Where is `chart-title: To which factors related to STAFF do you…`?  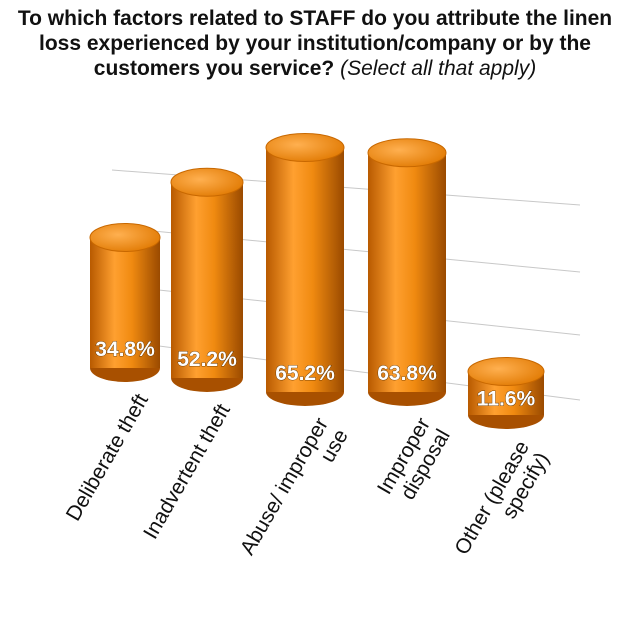
chart-title: To which factors related to STAFF do you… is located at coordinates (315, 43).